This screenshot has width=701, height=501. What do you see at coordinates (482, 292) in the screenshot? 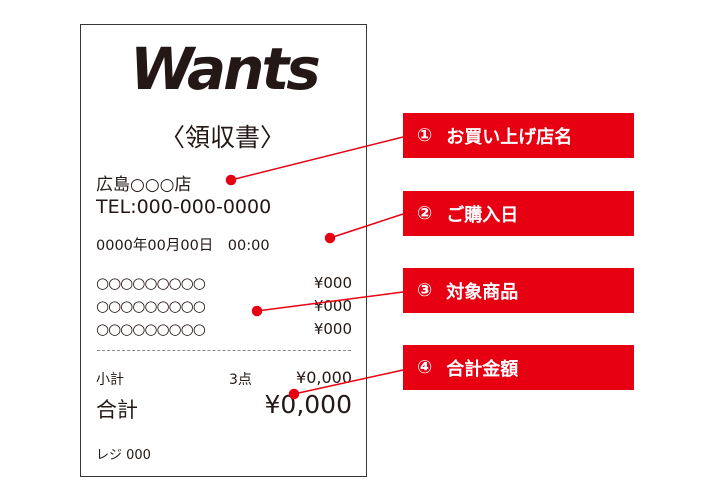
I see `callout-text: 対象商品` at bounding box center [482, 292].